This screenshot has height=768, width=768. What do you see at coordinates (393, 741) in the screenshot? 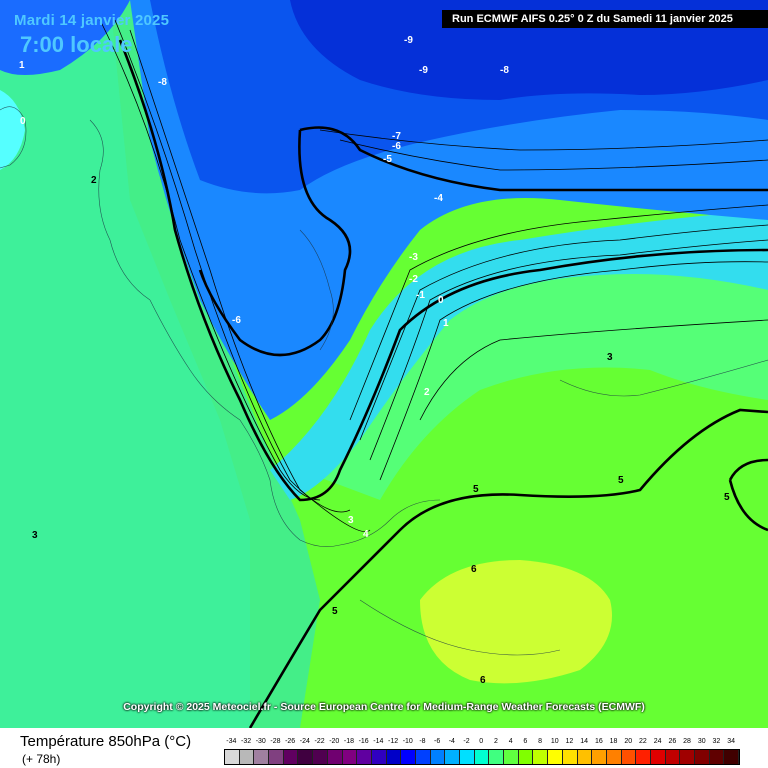
I see `color-scale-tick-label: -12` at bounding box center [393, 741].